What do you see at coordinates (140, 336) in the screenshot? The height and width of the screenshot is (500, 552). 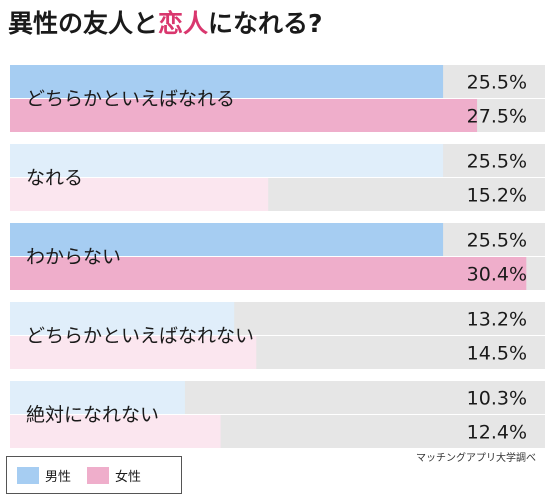 I see `category-label: どちらかといえばなれない` at bounding box center [140, 336].